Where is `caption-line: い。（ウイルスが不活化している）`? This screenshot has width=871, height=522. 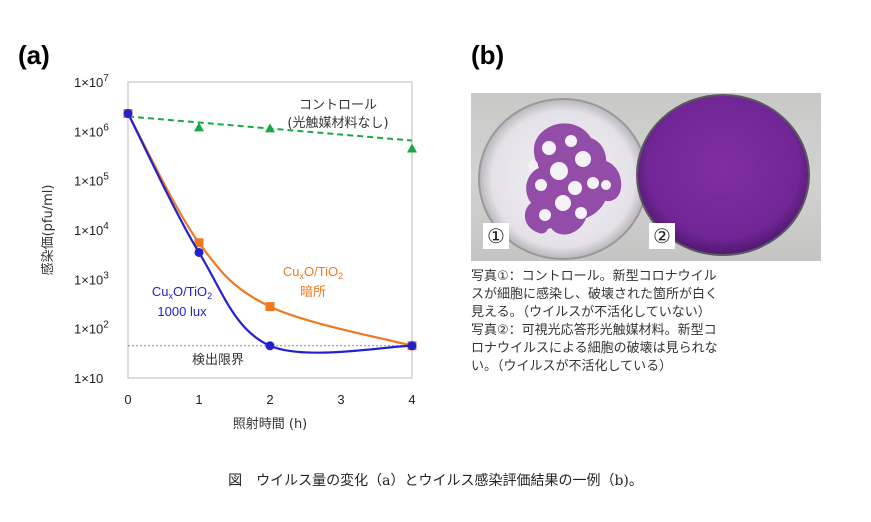
caption-line: い。（ウイルスが不活化している） is located at coordinates (572, 366).